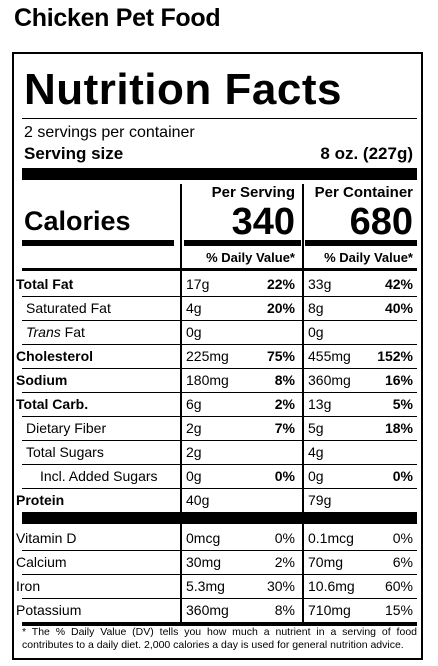 The width and height of the screenshot is (438, 666). I want to click on container-amount: 33g, so click(320, 284).